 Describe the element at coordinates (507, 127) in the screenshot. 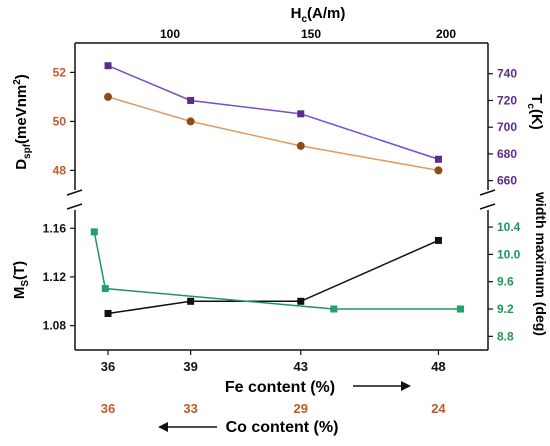

I see `tc-tick-label: 700` at that location.